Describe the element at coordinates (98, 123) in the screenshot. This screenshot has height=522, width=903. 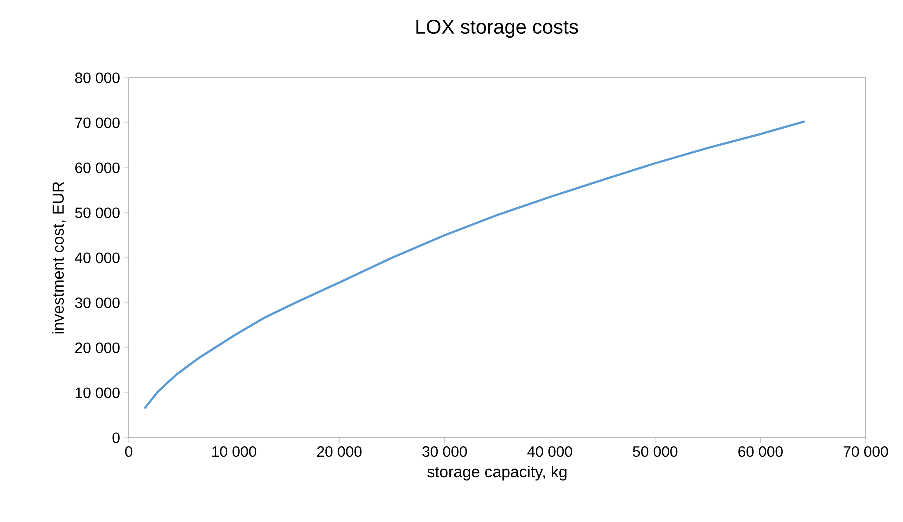
I see `y-tick-label: 70 000` at that location.